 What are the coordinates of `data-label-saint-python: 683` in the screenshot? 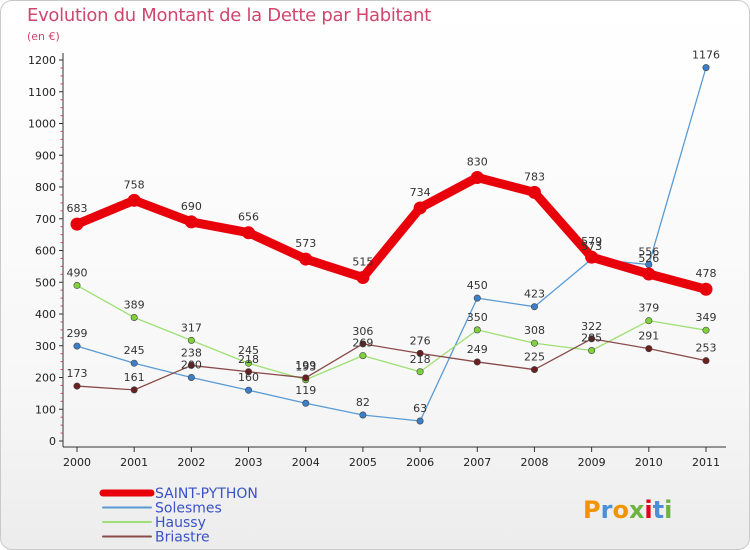 It's located at (77, 208).